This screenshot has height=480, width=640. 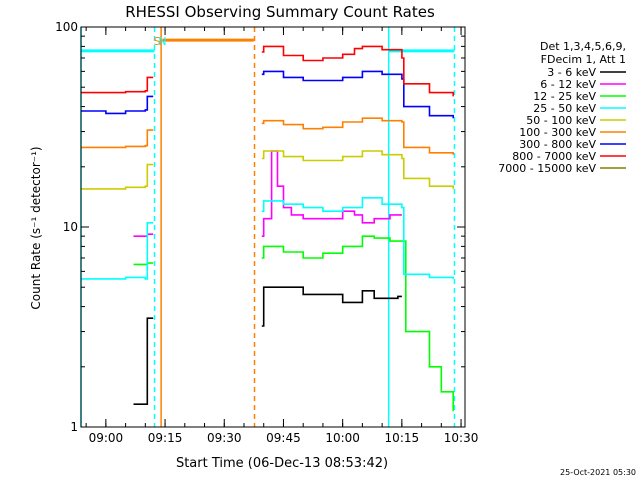 What do you see at coordinates (36, 227) in the screenshot?
I see `y-axis-label: Count Rate (s⁻¹ detector⁻¹)` at bounding box center [36, 227].